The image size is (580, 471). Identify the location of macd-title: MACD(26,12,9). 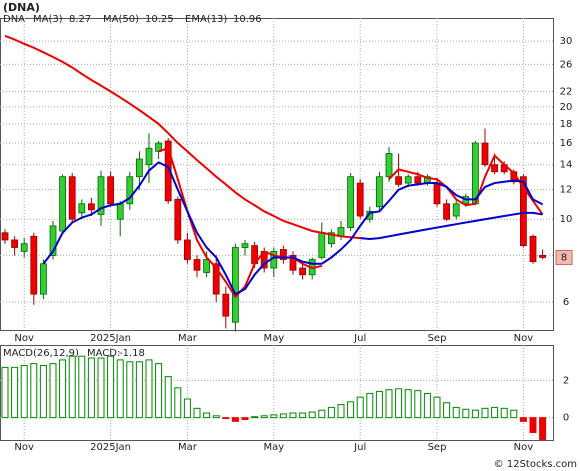
(41, 353).